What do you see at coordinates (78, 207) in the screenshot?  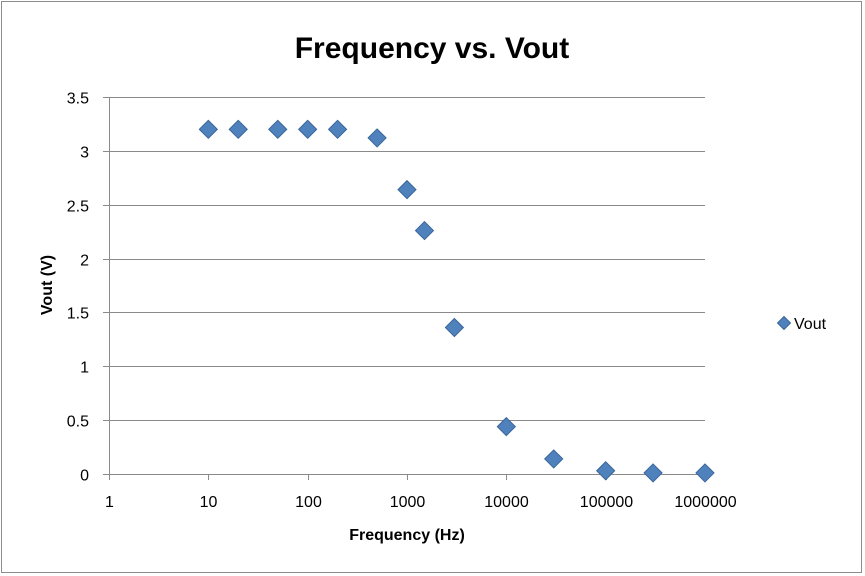 I see `y-tick-label: 2.5` at bounding box center [78, 207].